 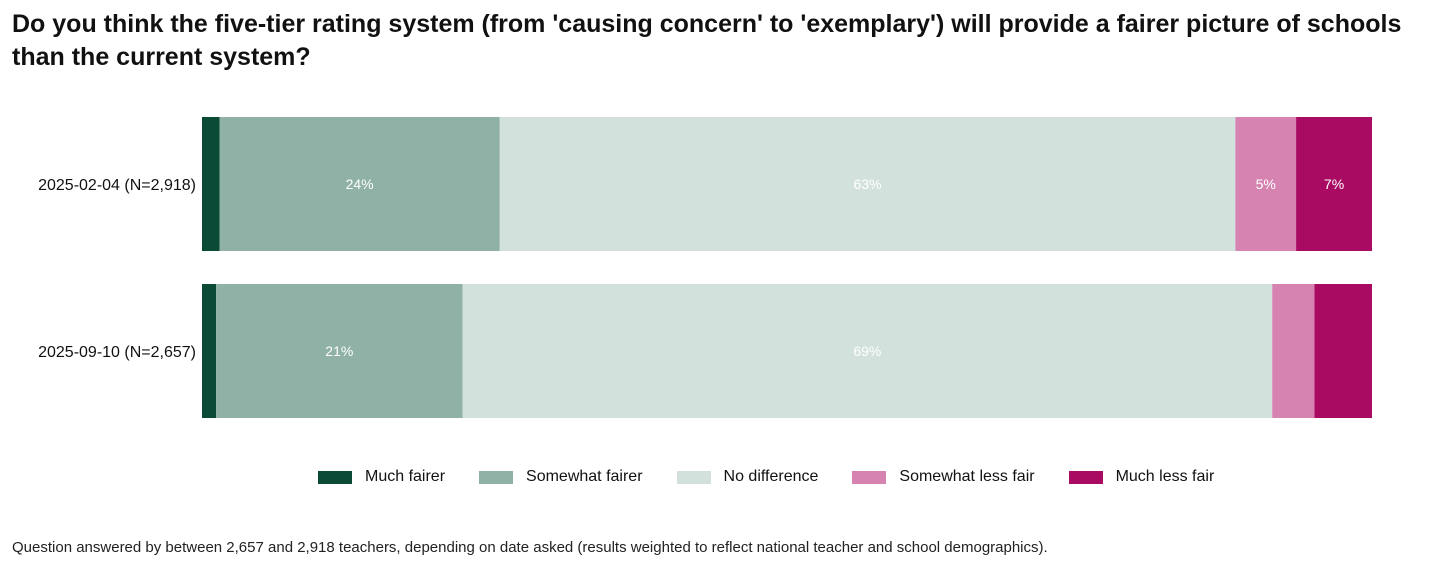 I want to click on data-label: 7%, so click(x=1334, y=184).